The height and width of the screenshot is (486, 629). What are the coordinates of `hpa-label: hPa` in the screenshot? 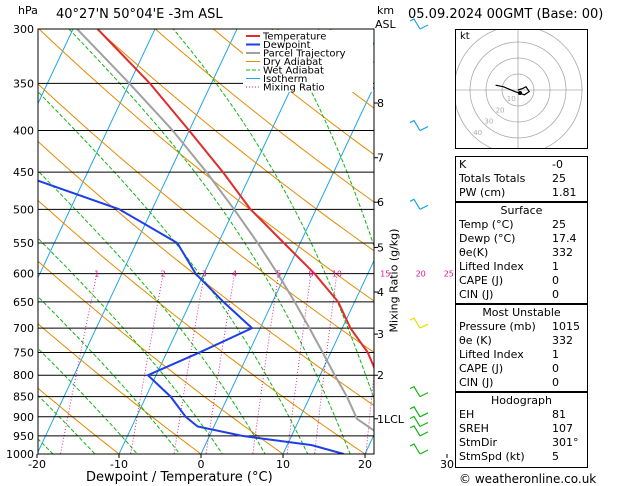 It's located at (28, 10).